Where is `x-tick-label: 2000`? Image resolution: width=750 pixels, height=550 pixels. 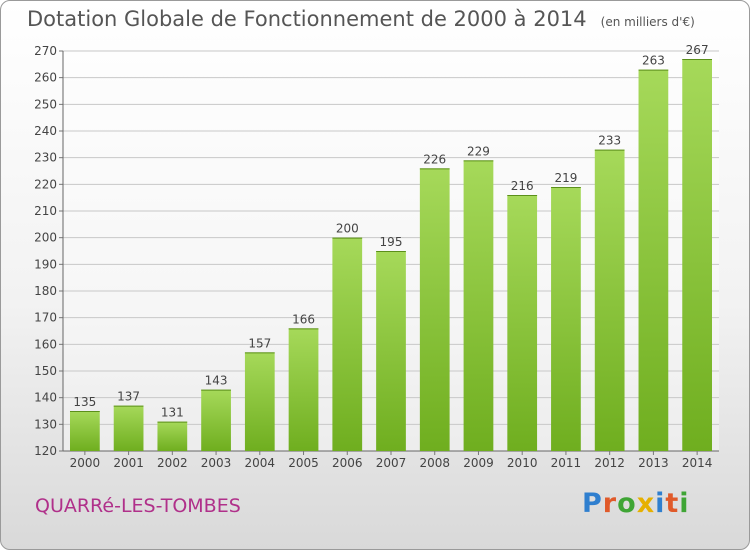
x-tick-label: 2000 is located at coordinates (85, 463).